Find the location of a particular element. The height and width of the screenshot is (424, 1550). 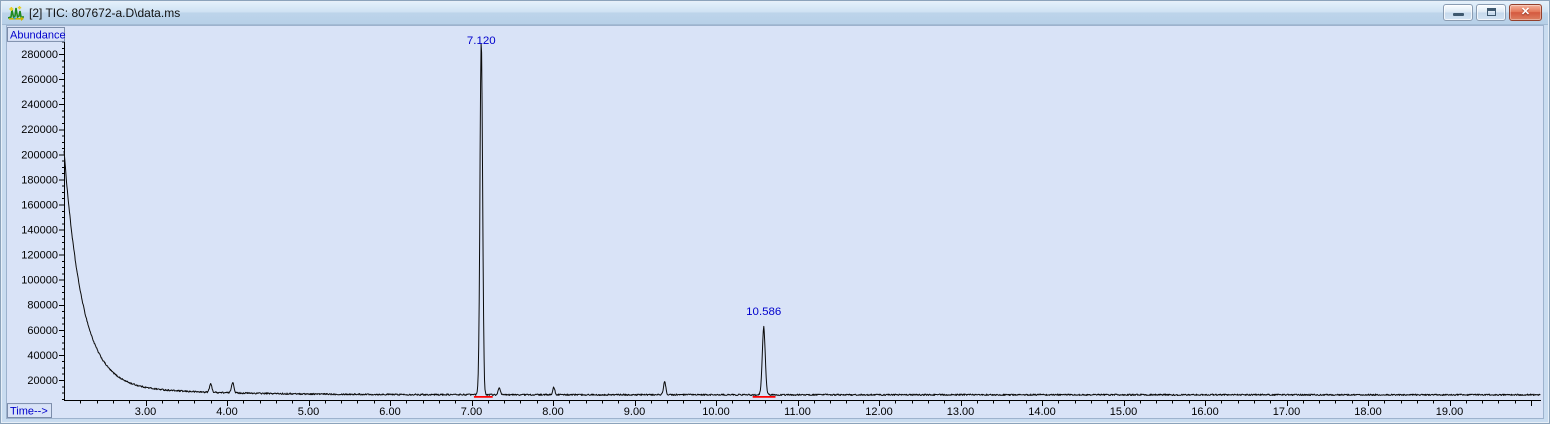

x-tick-label: 13.00 is located at coordinates (961, 412).